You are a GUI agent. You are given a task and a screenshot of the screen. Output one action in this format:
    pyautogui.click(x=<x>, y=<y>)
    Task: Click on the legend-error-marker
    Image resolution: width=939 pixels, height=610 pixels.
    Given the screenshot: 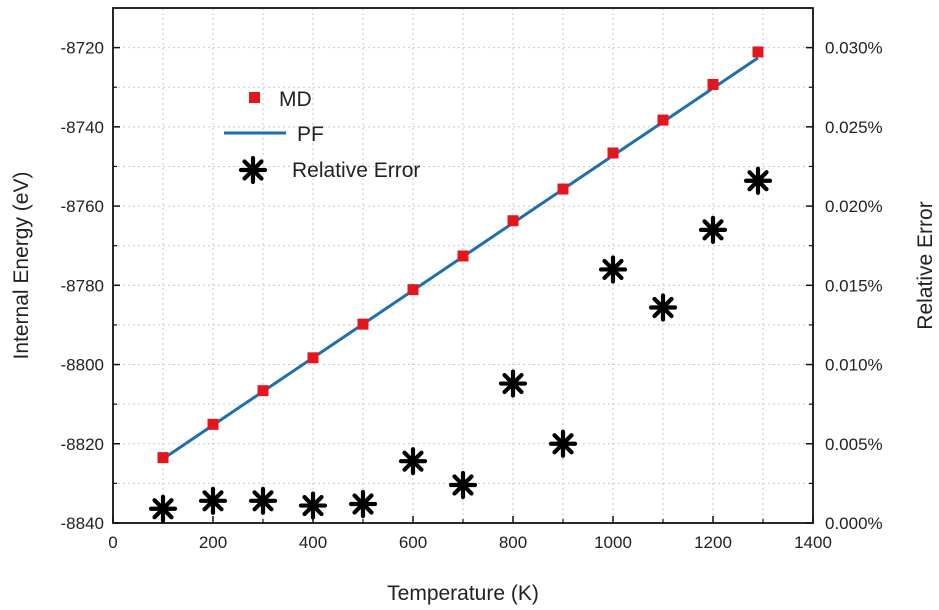 What is the action you would take?
    pyautogui.click(x=253, y=170)
    